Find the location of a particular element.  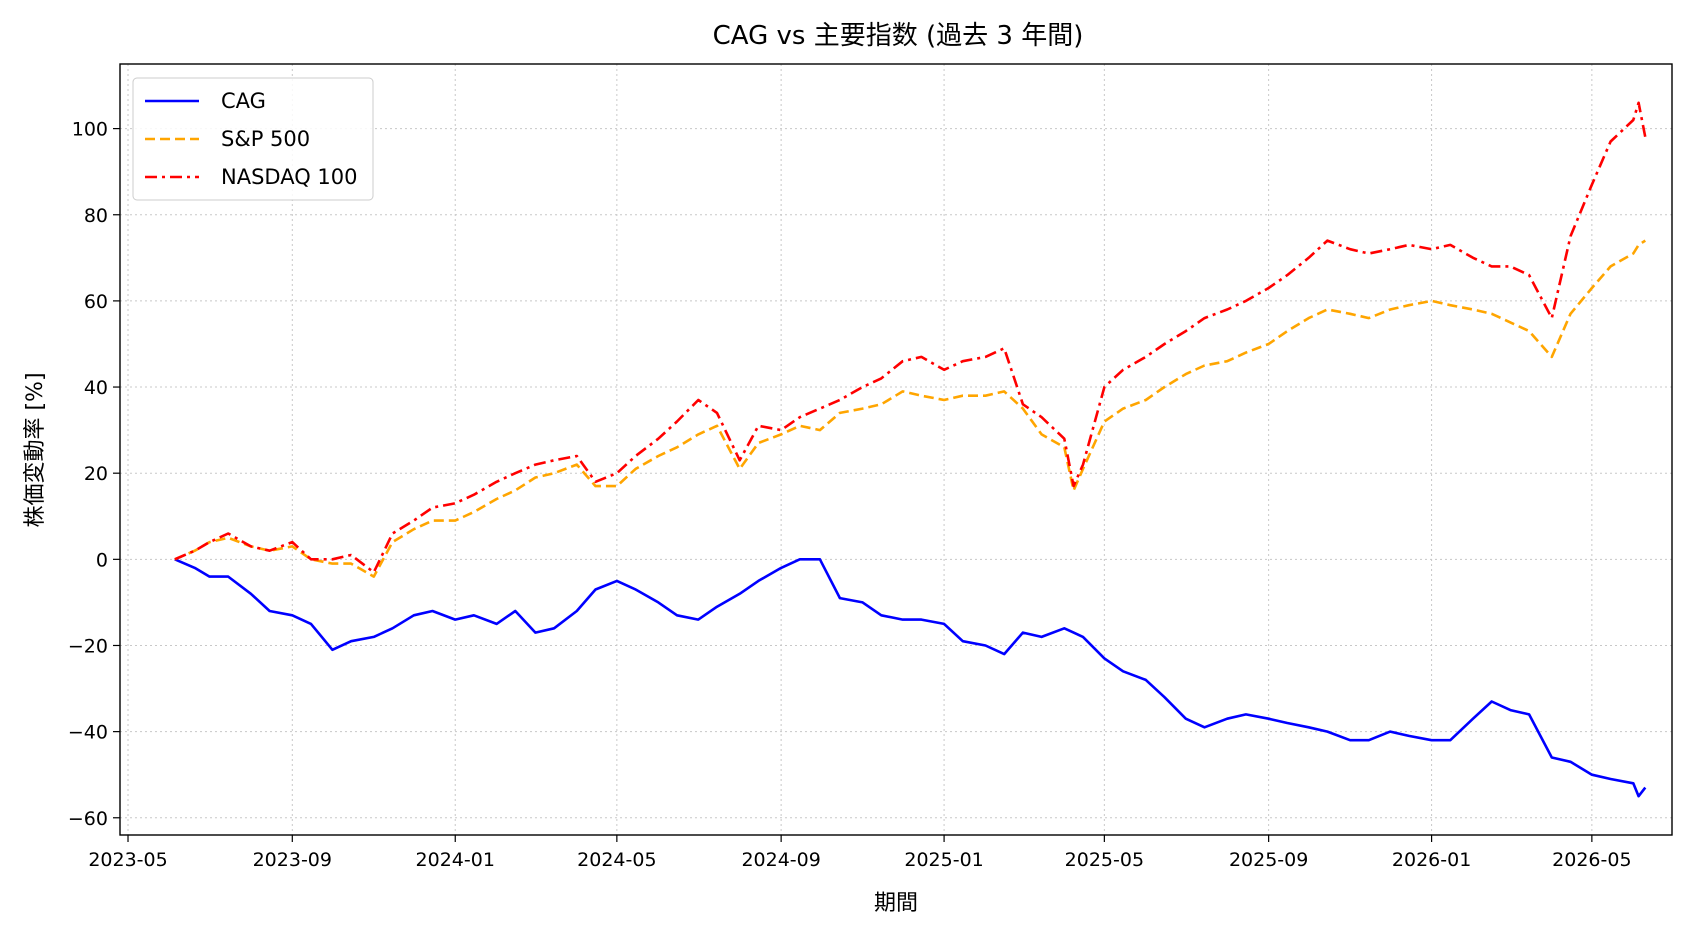

y-tick-label: 20 is located at coordinates (96, 474).